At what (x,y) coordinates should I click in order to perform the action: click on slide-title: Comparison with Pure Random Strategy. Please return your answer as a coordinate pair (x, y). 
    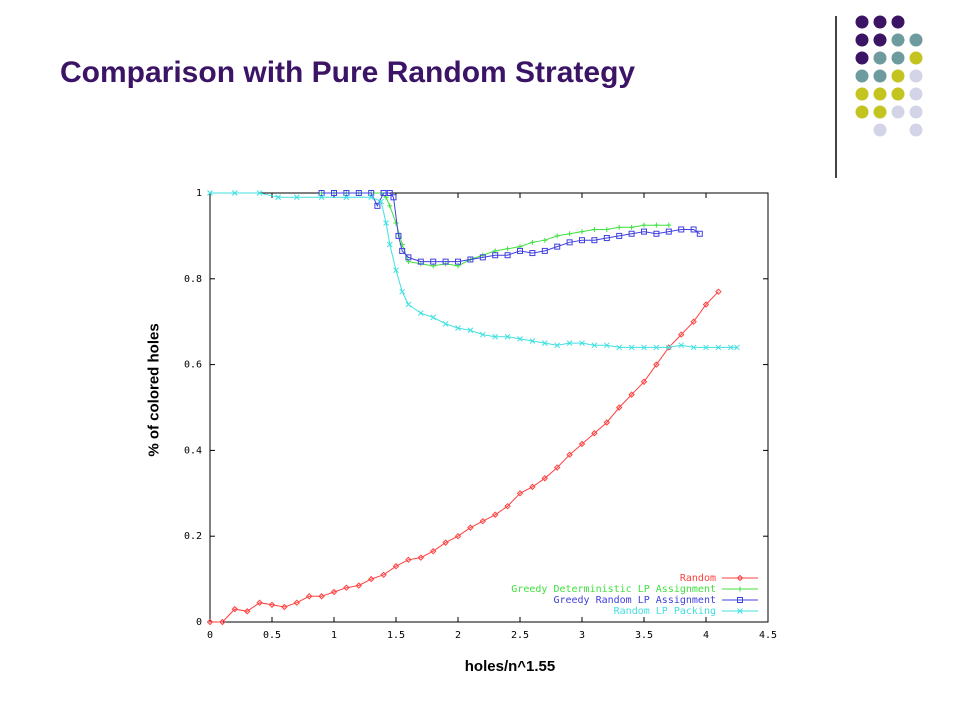
    Looking at the image, I should click on (348, 72).